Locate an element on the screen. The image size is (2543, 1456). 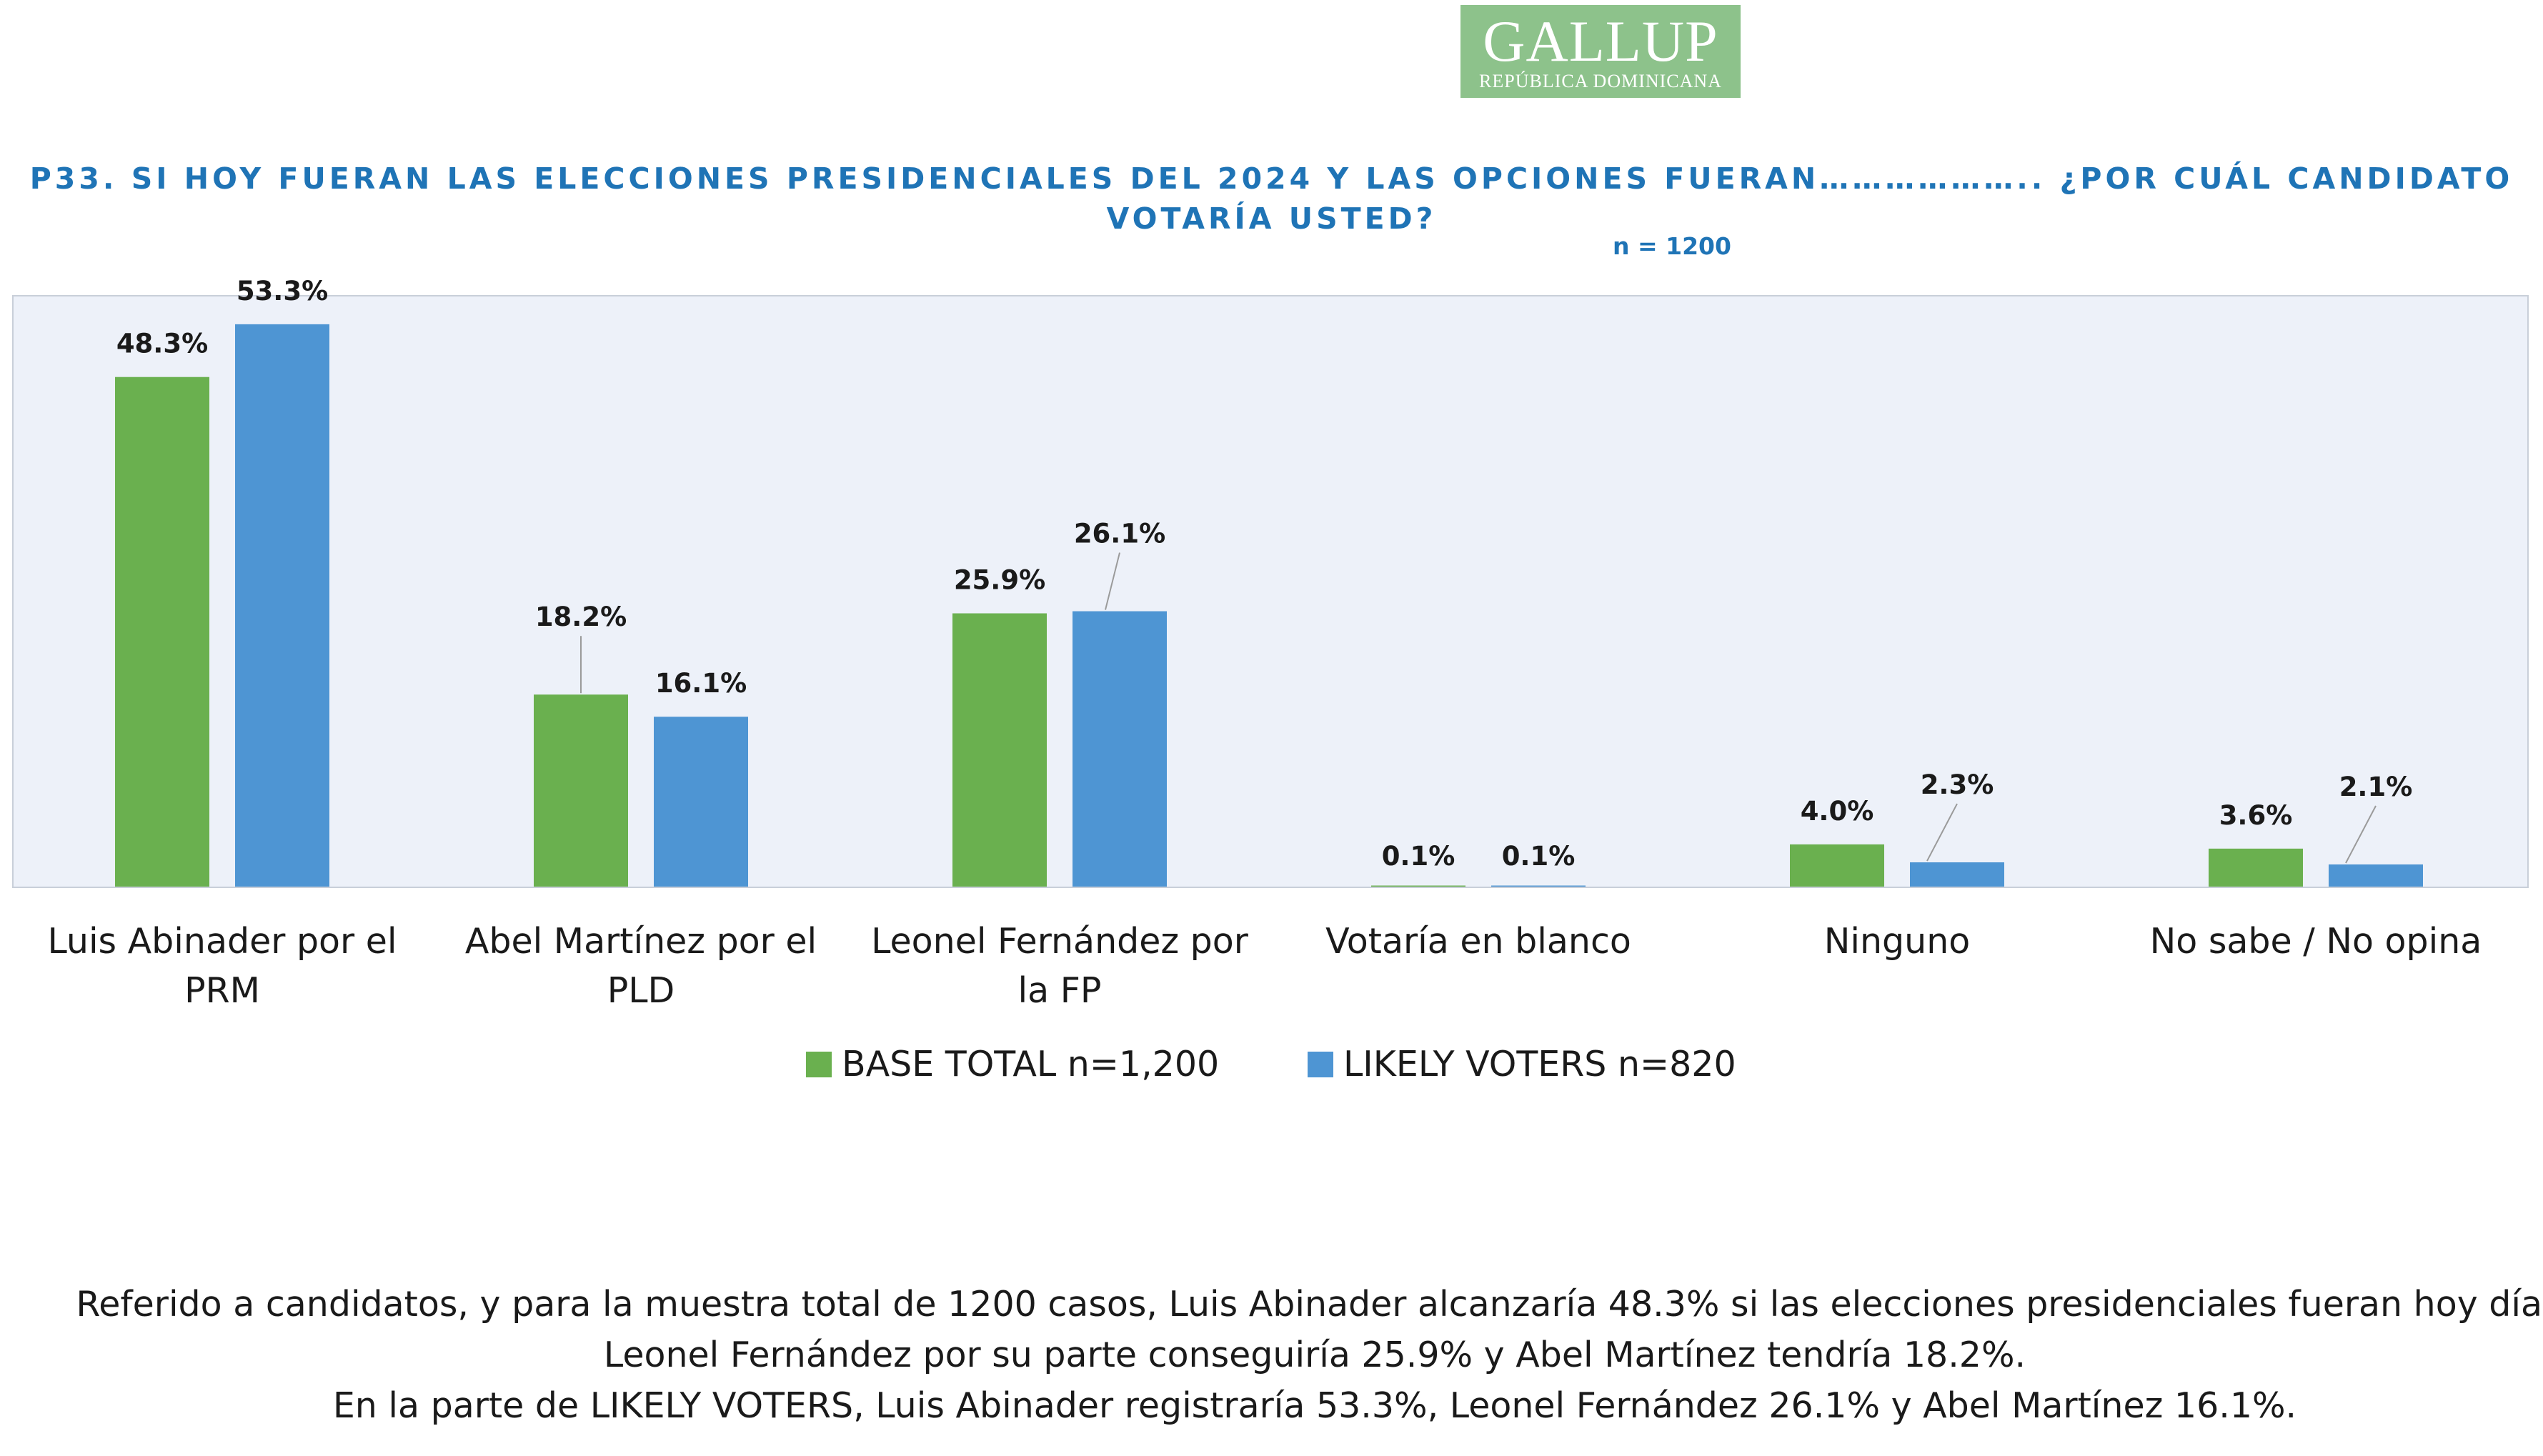
legend-label-likely-voters: LIKELY VOTERS n=820 is located at coordinates (1539, 1064).